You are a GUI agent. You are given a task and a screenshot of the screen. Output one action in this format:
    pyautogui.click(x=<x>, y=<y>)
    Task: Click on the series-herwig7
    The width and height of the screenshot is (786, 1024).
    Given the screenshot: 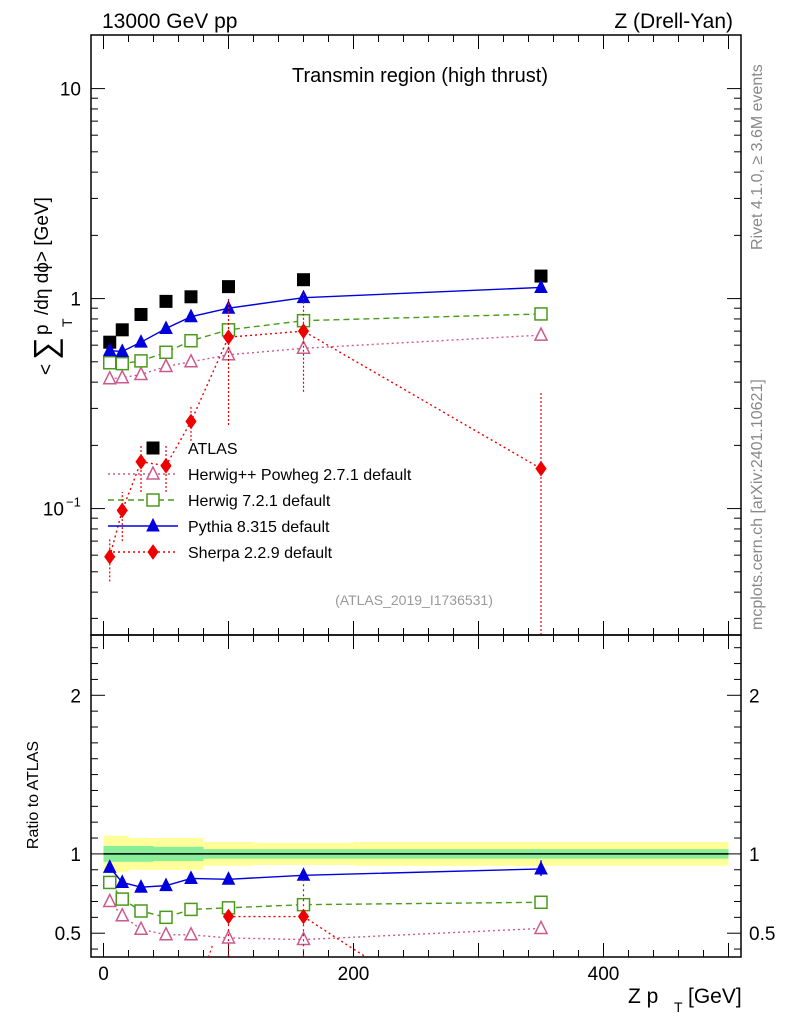 What is the action you would take?
    pyautogui.click(x=325, y=339)
    